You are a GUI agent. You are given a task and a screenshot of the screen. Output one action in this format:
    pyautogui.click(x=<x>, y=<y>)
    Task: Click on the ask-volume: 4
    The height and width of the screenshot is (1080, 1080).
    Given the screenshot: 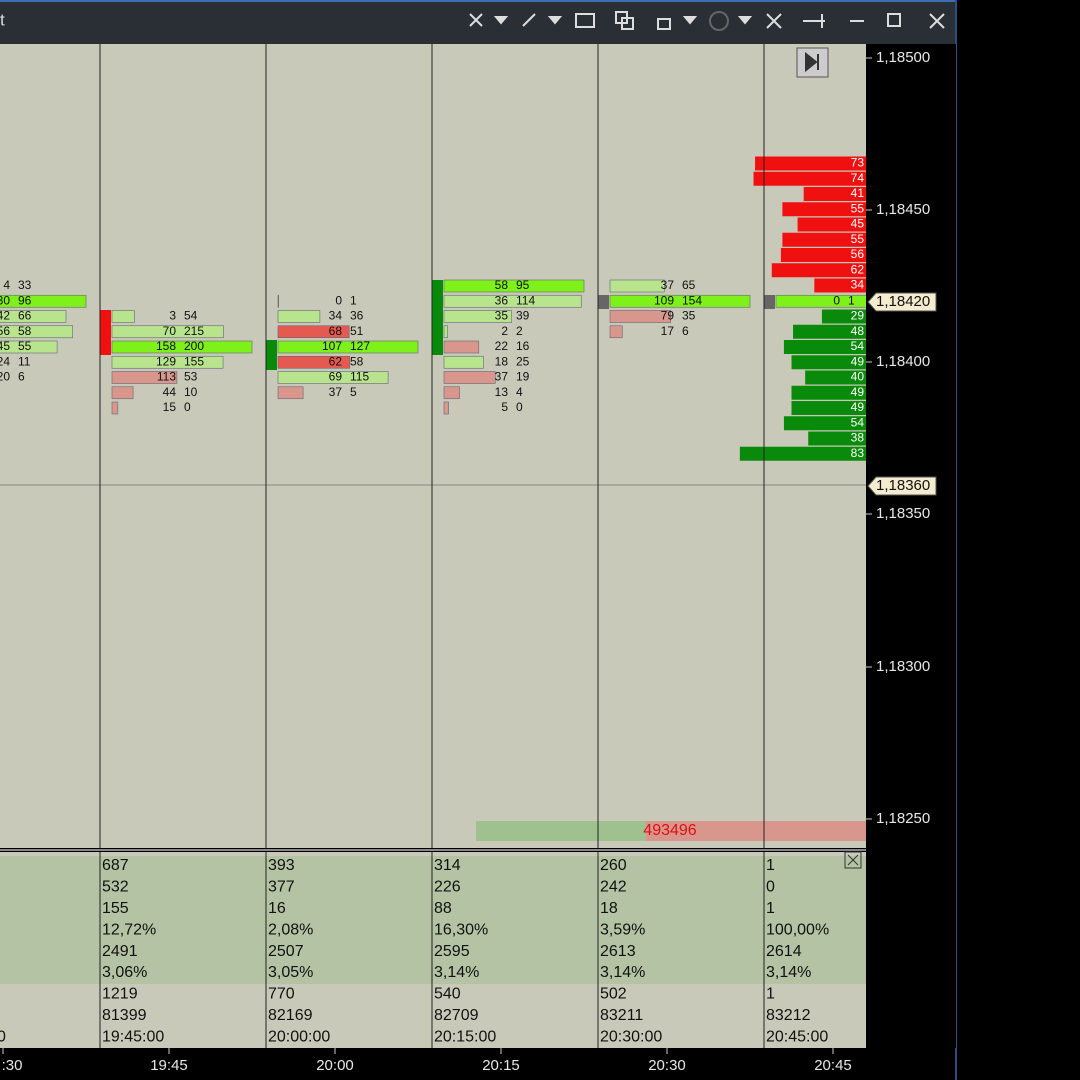 What is the action you would take?
    pyautogui.click(x=519, y=392)
    